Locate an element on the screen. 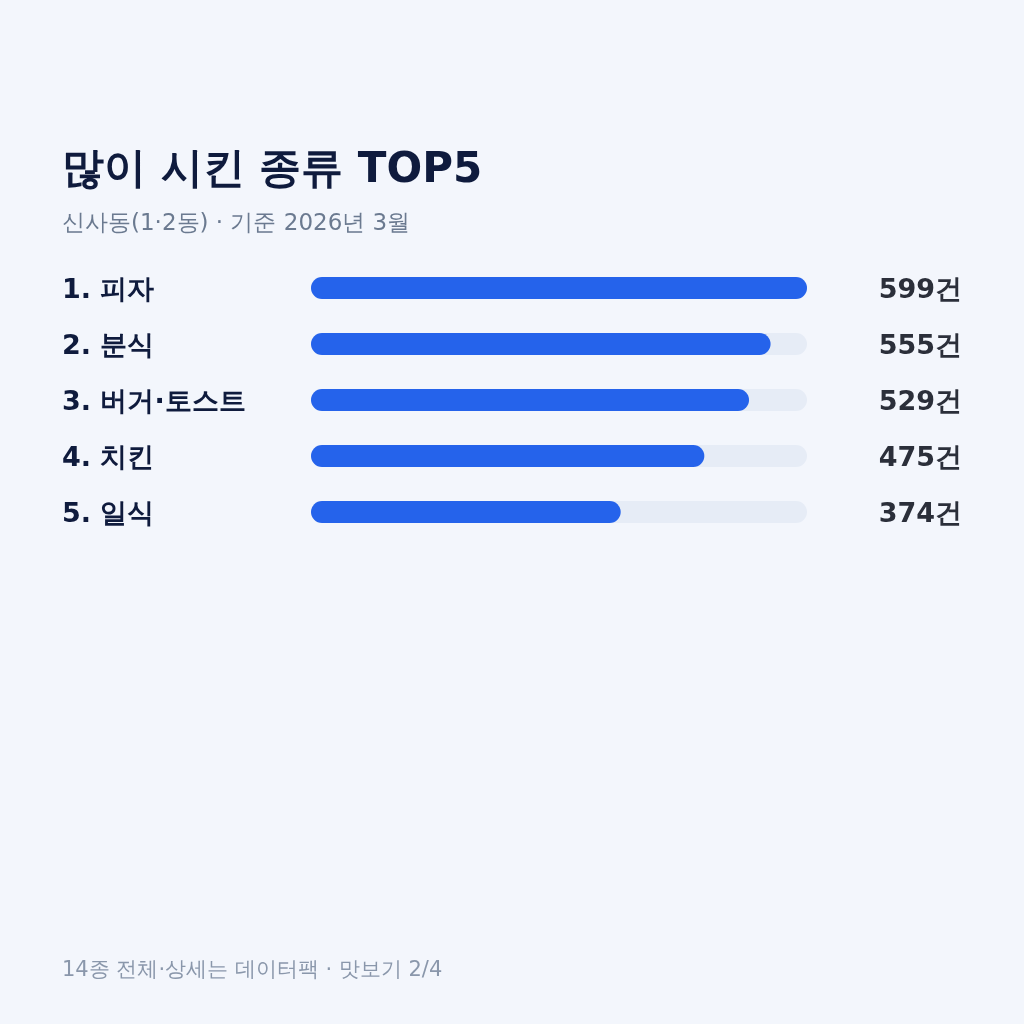  y-tick-label: 1. 피자 is located at coordinates (108, 288).